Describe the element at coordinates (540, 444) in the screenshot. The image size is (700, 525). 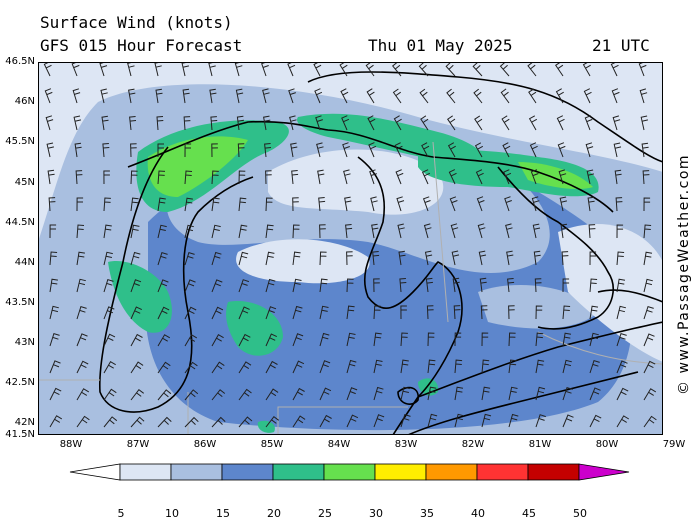
I see `lon-label: 81W` at that location.